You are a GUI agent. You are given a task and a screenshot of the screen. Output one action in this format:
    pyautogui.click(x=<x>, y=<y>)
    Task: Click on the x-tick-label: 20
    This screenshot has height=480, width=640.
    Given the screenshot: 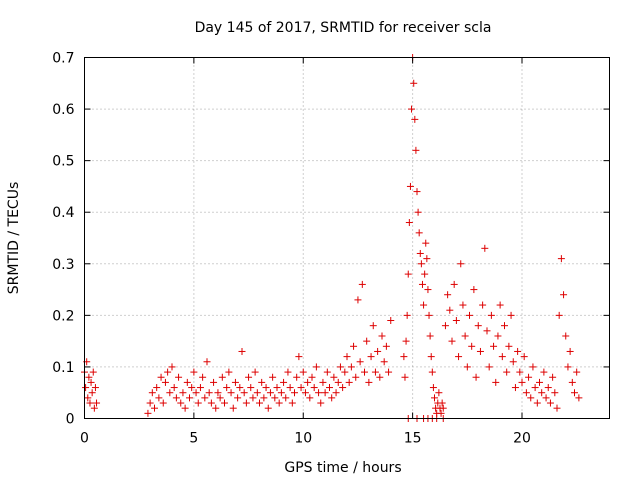 What is the action you would take?
    pyautogui.click(x=522, y=439)
    